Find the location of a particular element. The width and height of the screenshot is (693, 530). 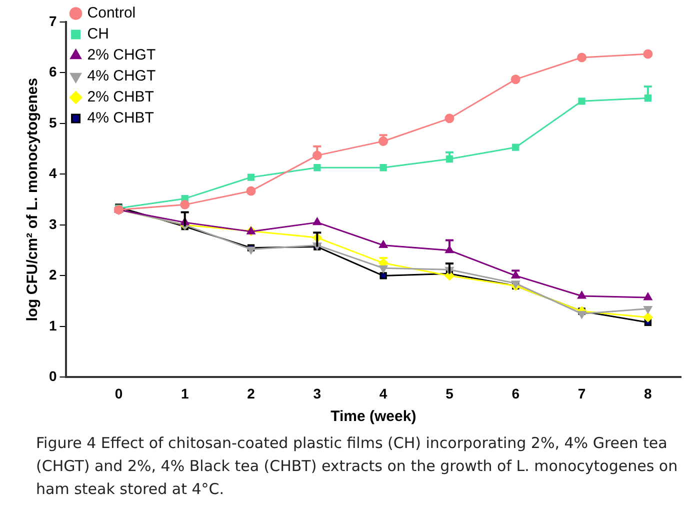

y-tick-label: 4 is located at coordinates (52, 173).